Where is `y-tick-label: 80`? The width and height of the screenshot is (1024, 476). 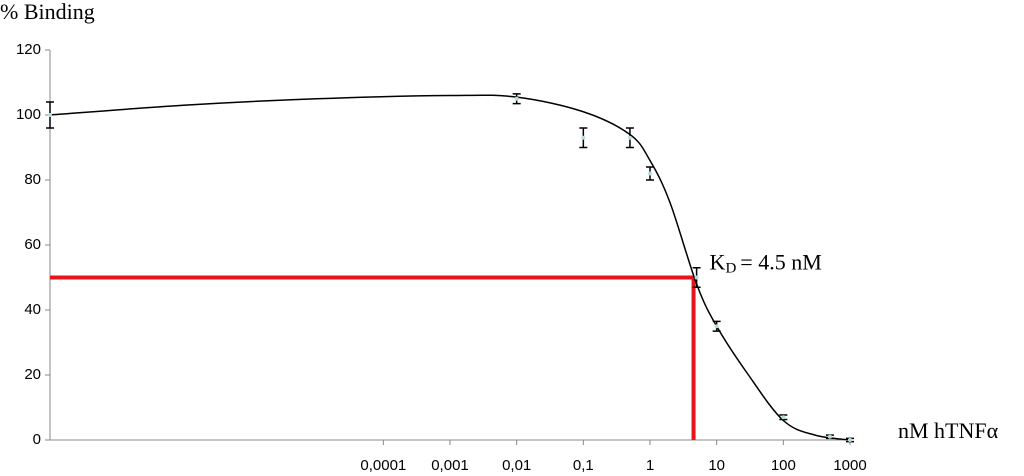
y-tick-label: 80 is located at coordinates (32, 179).